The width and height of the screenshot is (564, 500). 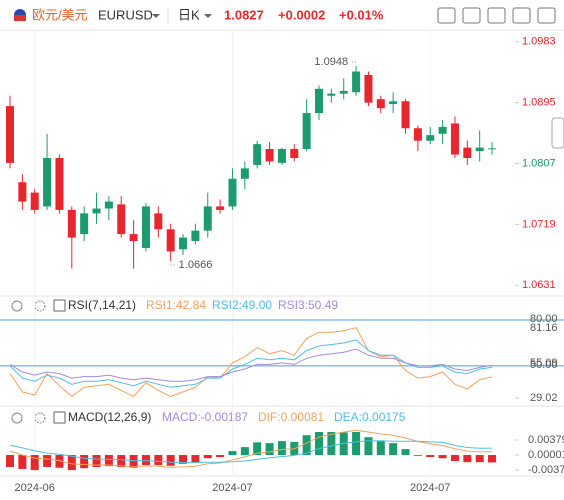 I want to click on macd-legend: MACD:-0.00187, so click(x=205, y=417).